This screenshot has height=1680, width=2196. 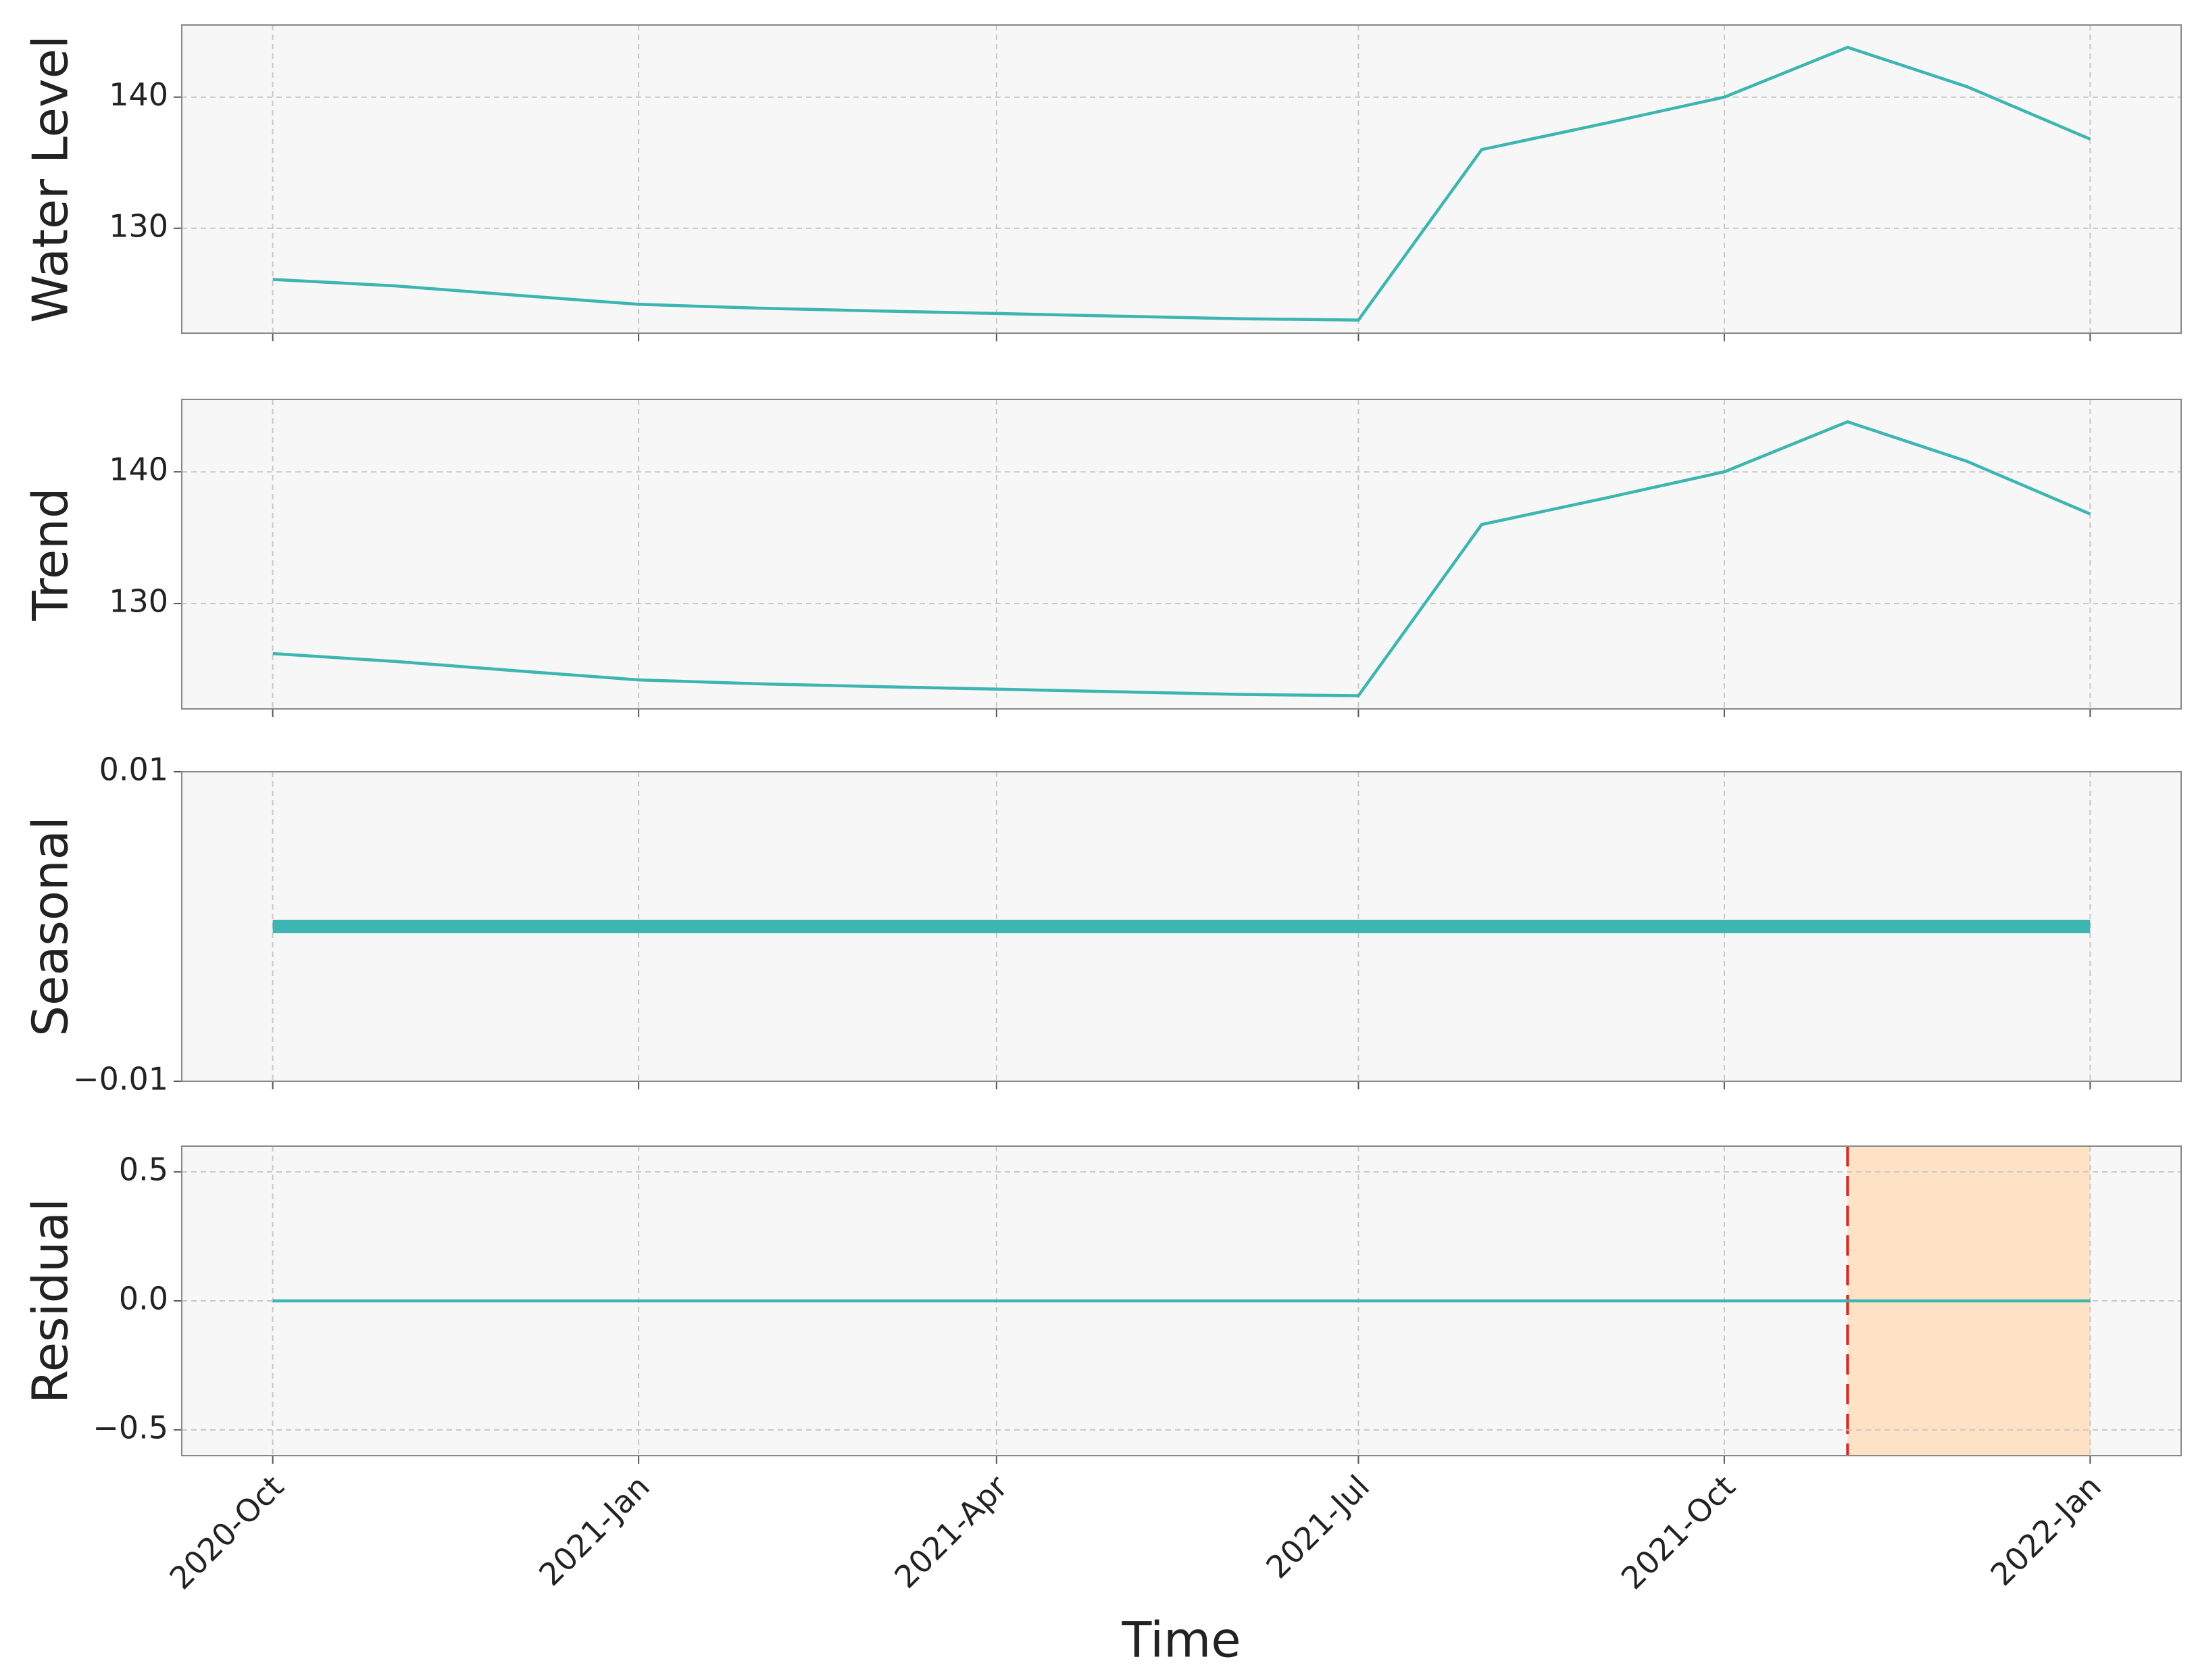 I want to click on x-tick-label: 2021-Jul, so click(x=1317, y=1527).